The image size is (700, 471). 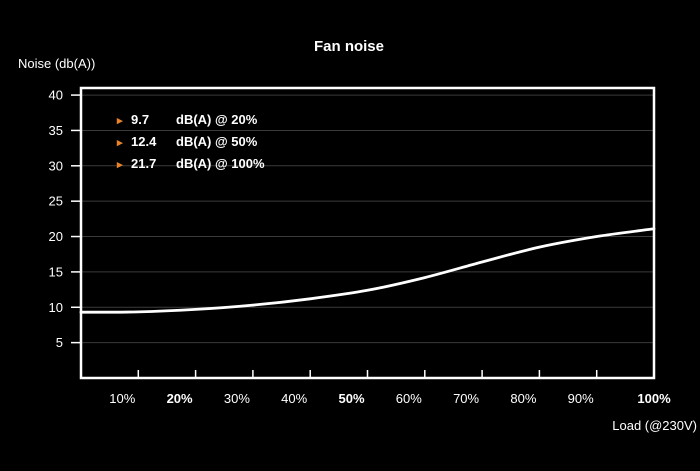 I want to click on x-tick-label: 60%, so click(x=409, y=398).